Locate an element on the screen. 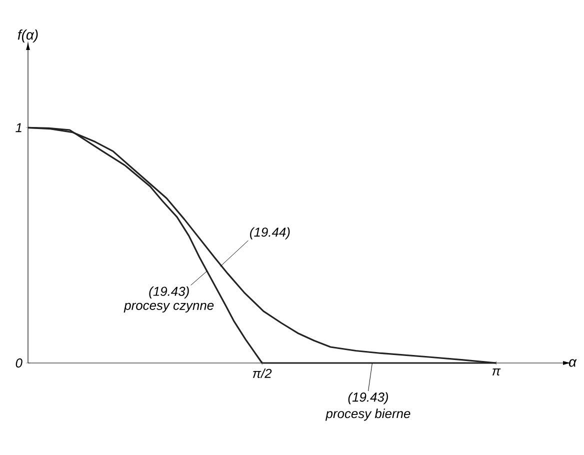 This screenshot has width=584, height=455. x-tick-label: π/2 is located at coordinates (262, 373).